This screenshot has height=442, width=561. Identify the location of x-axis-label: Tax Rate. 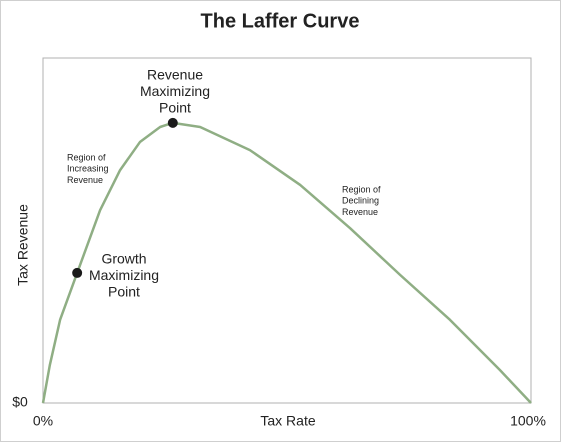
(287, 421).